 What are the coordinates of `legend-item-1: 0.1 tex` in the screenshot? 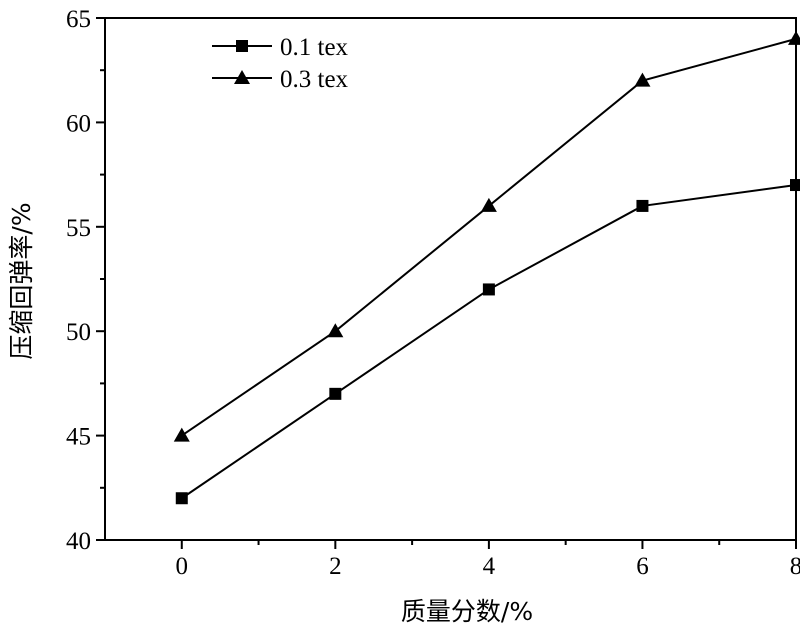 It's located at (280, 47).